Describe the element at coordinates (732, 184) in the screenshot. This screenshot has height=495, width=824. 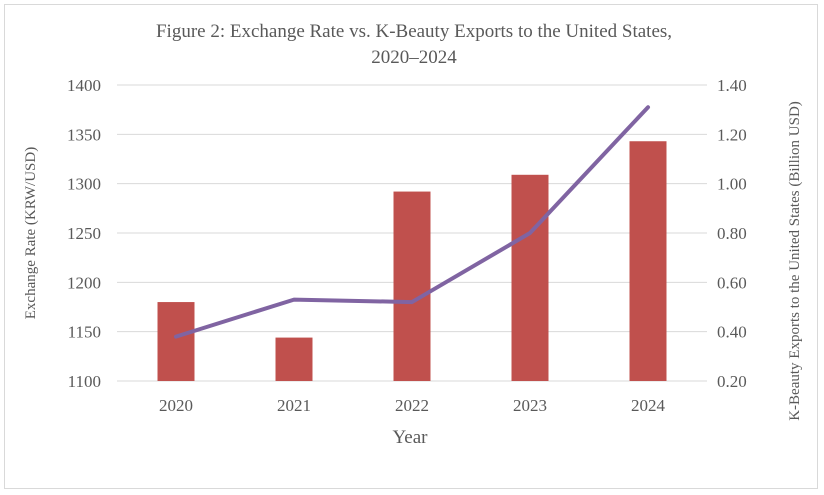
I see `right-tick-label: 1.00` at that location.